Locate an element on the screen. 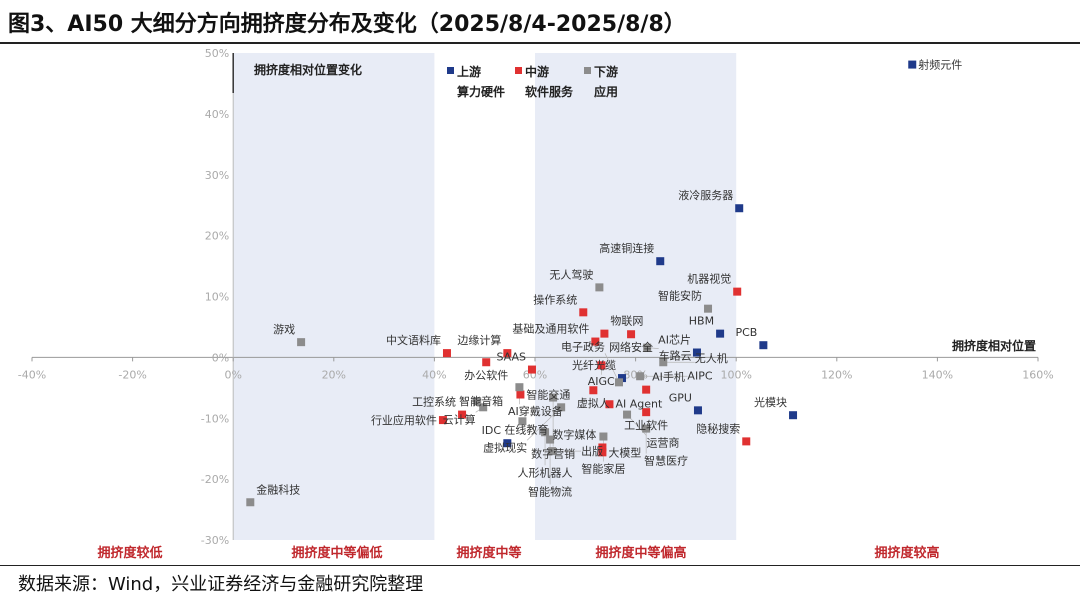 This screenshot has width=1080, height=596. legend-swatch-midstream is located at coordinates (518, 70).